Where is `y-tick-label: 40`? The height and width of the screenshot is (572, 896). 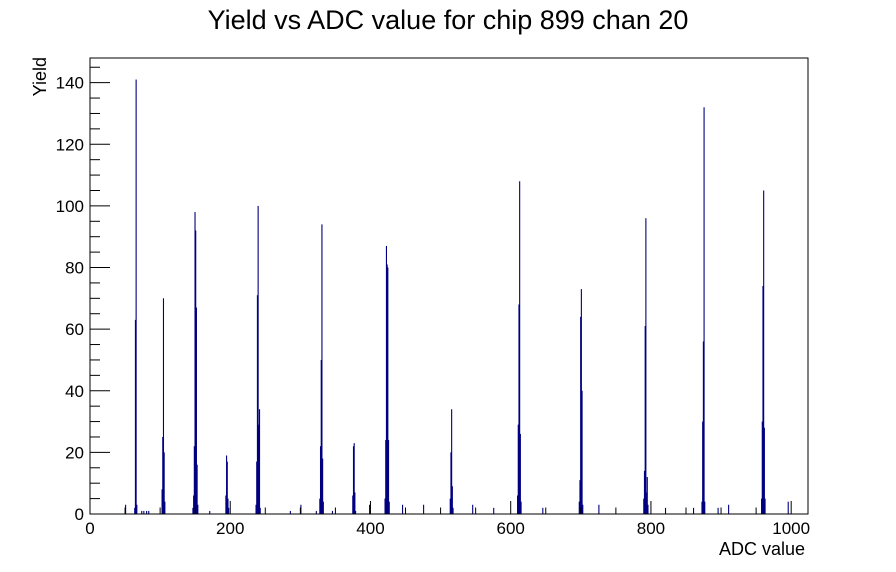
y-tick-label: 40 is located at coordinates (74, 391).